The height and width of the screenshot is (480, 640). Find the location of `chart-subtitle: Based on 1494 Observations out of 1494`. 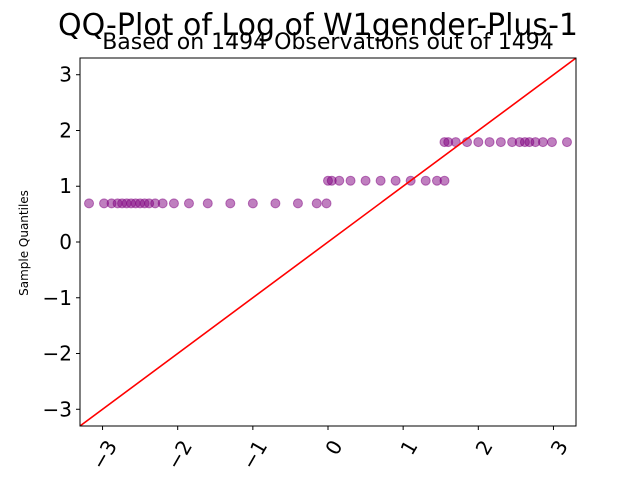

chart-subtitle: Based on 1494 Observations out of 1494 is located at coordinates (328, 42).